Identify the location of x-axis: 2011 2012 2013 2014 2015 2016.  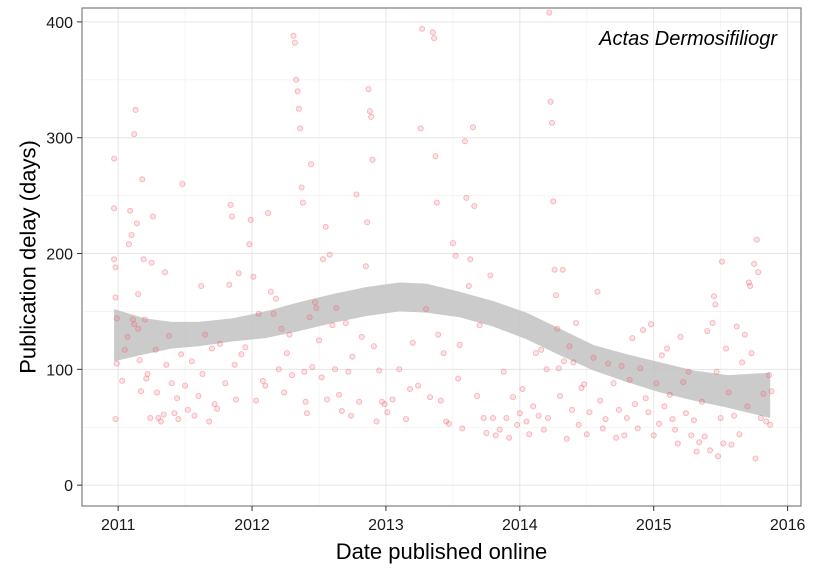
(453, 520).